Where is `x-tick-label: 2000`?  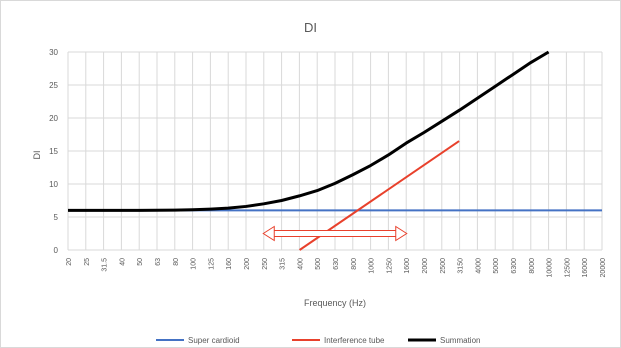 x-tick-label: 2000 is located at coordinates (425, 266).